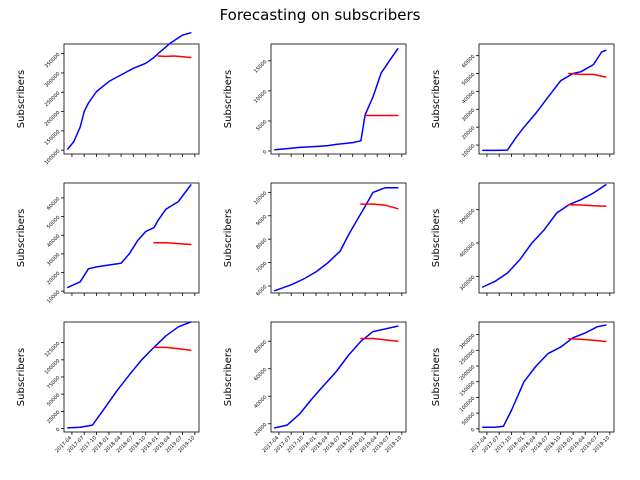 This screenshot has height=480, width=640. I want to click on y-tick-label: 500000, so click(468, 217).